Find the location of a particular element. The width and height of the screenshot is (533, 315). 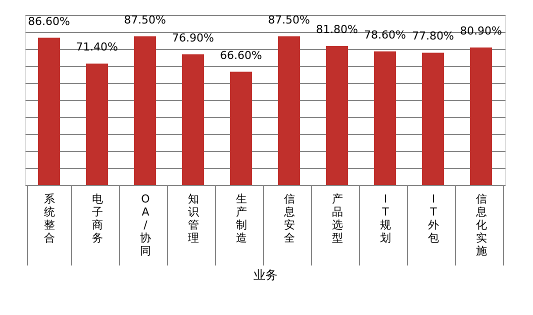

x-tick-label: IT规划 is located at coordinates (385, 218).